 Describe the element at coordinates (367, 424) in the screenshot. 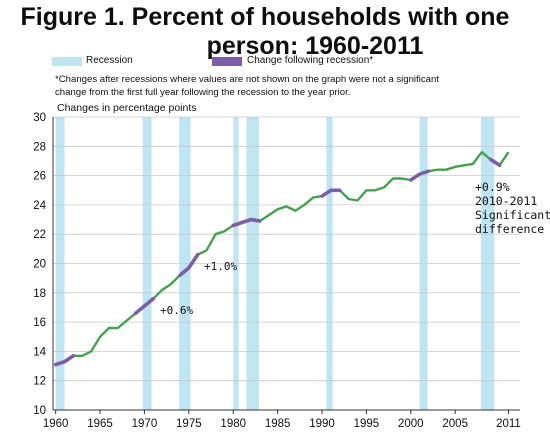

I see `x-tick-label-1995: 1995` at that location.